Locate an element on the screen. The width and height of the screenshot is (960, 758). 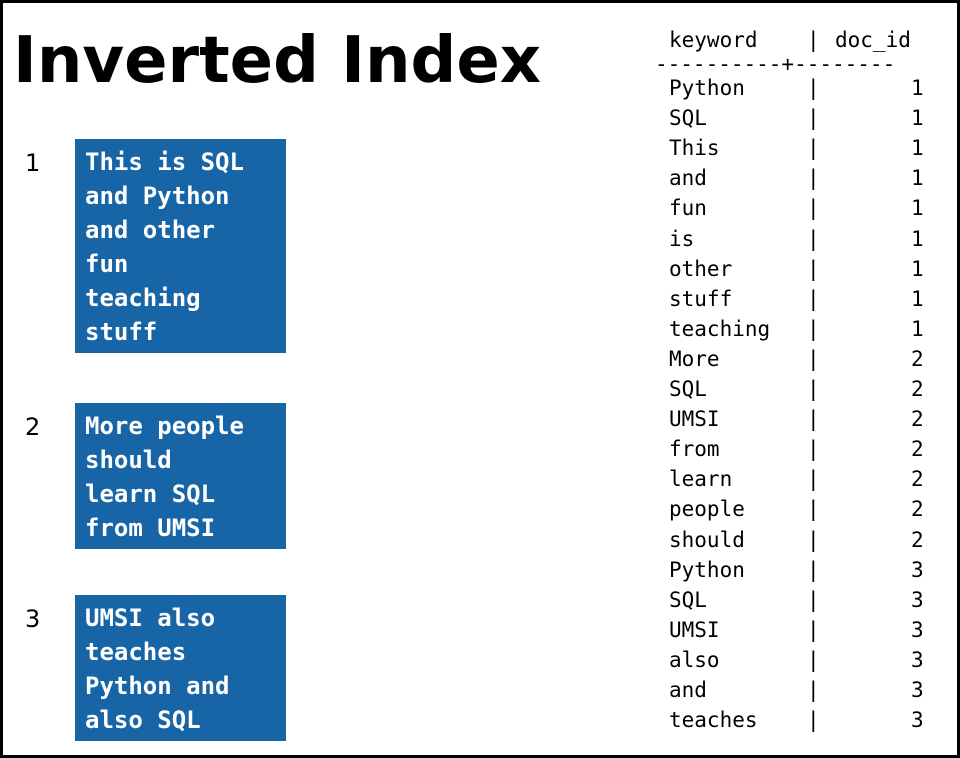
document-line: from UMSI is located at coordinates (150, 528).